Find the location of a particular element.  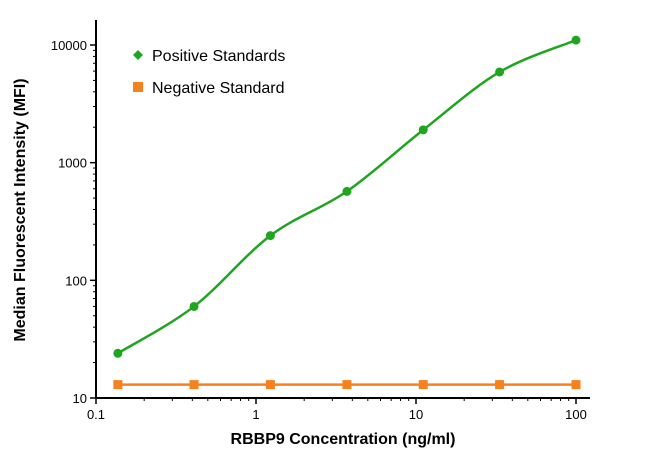

x-axis-title: RBBP9 Concentration (ng/ml) is located at coordinates (343, 439).